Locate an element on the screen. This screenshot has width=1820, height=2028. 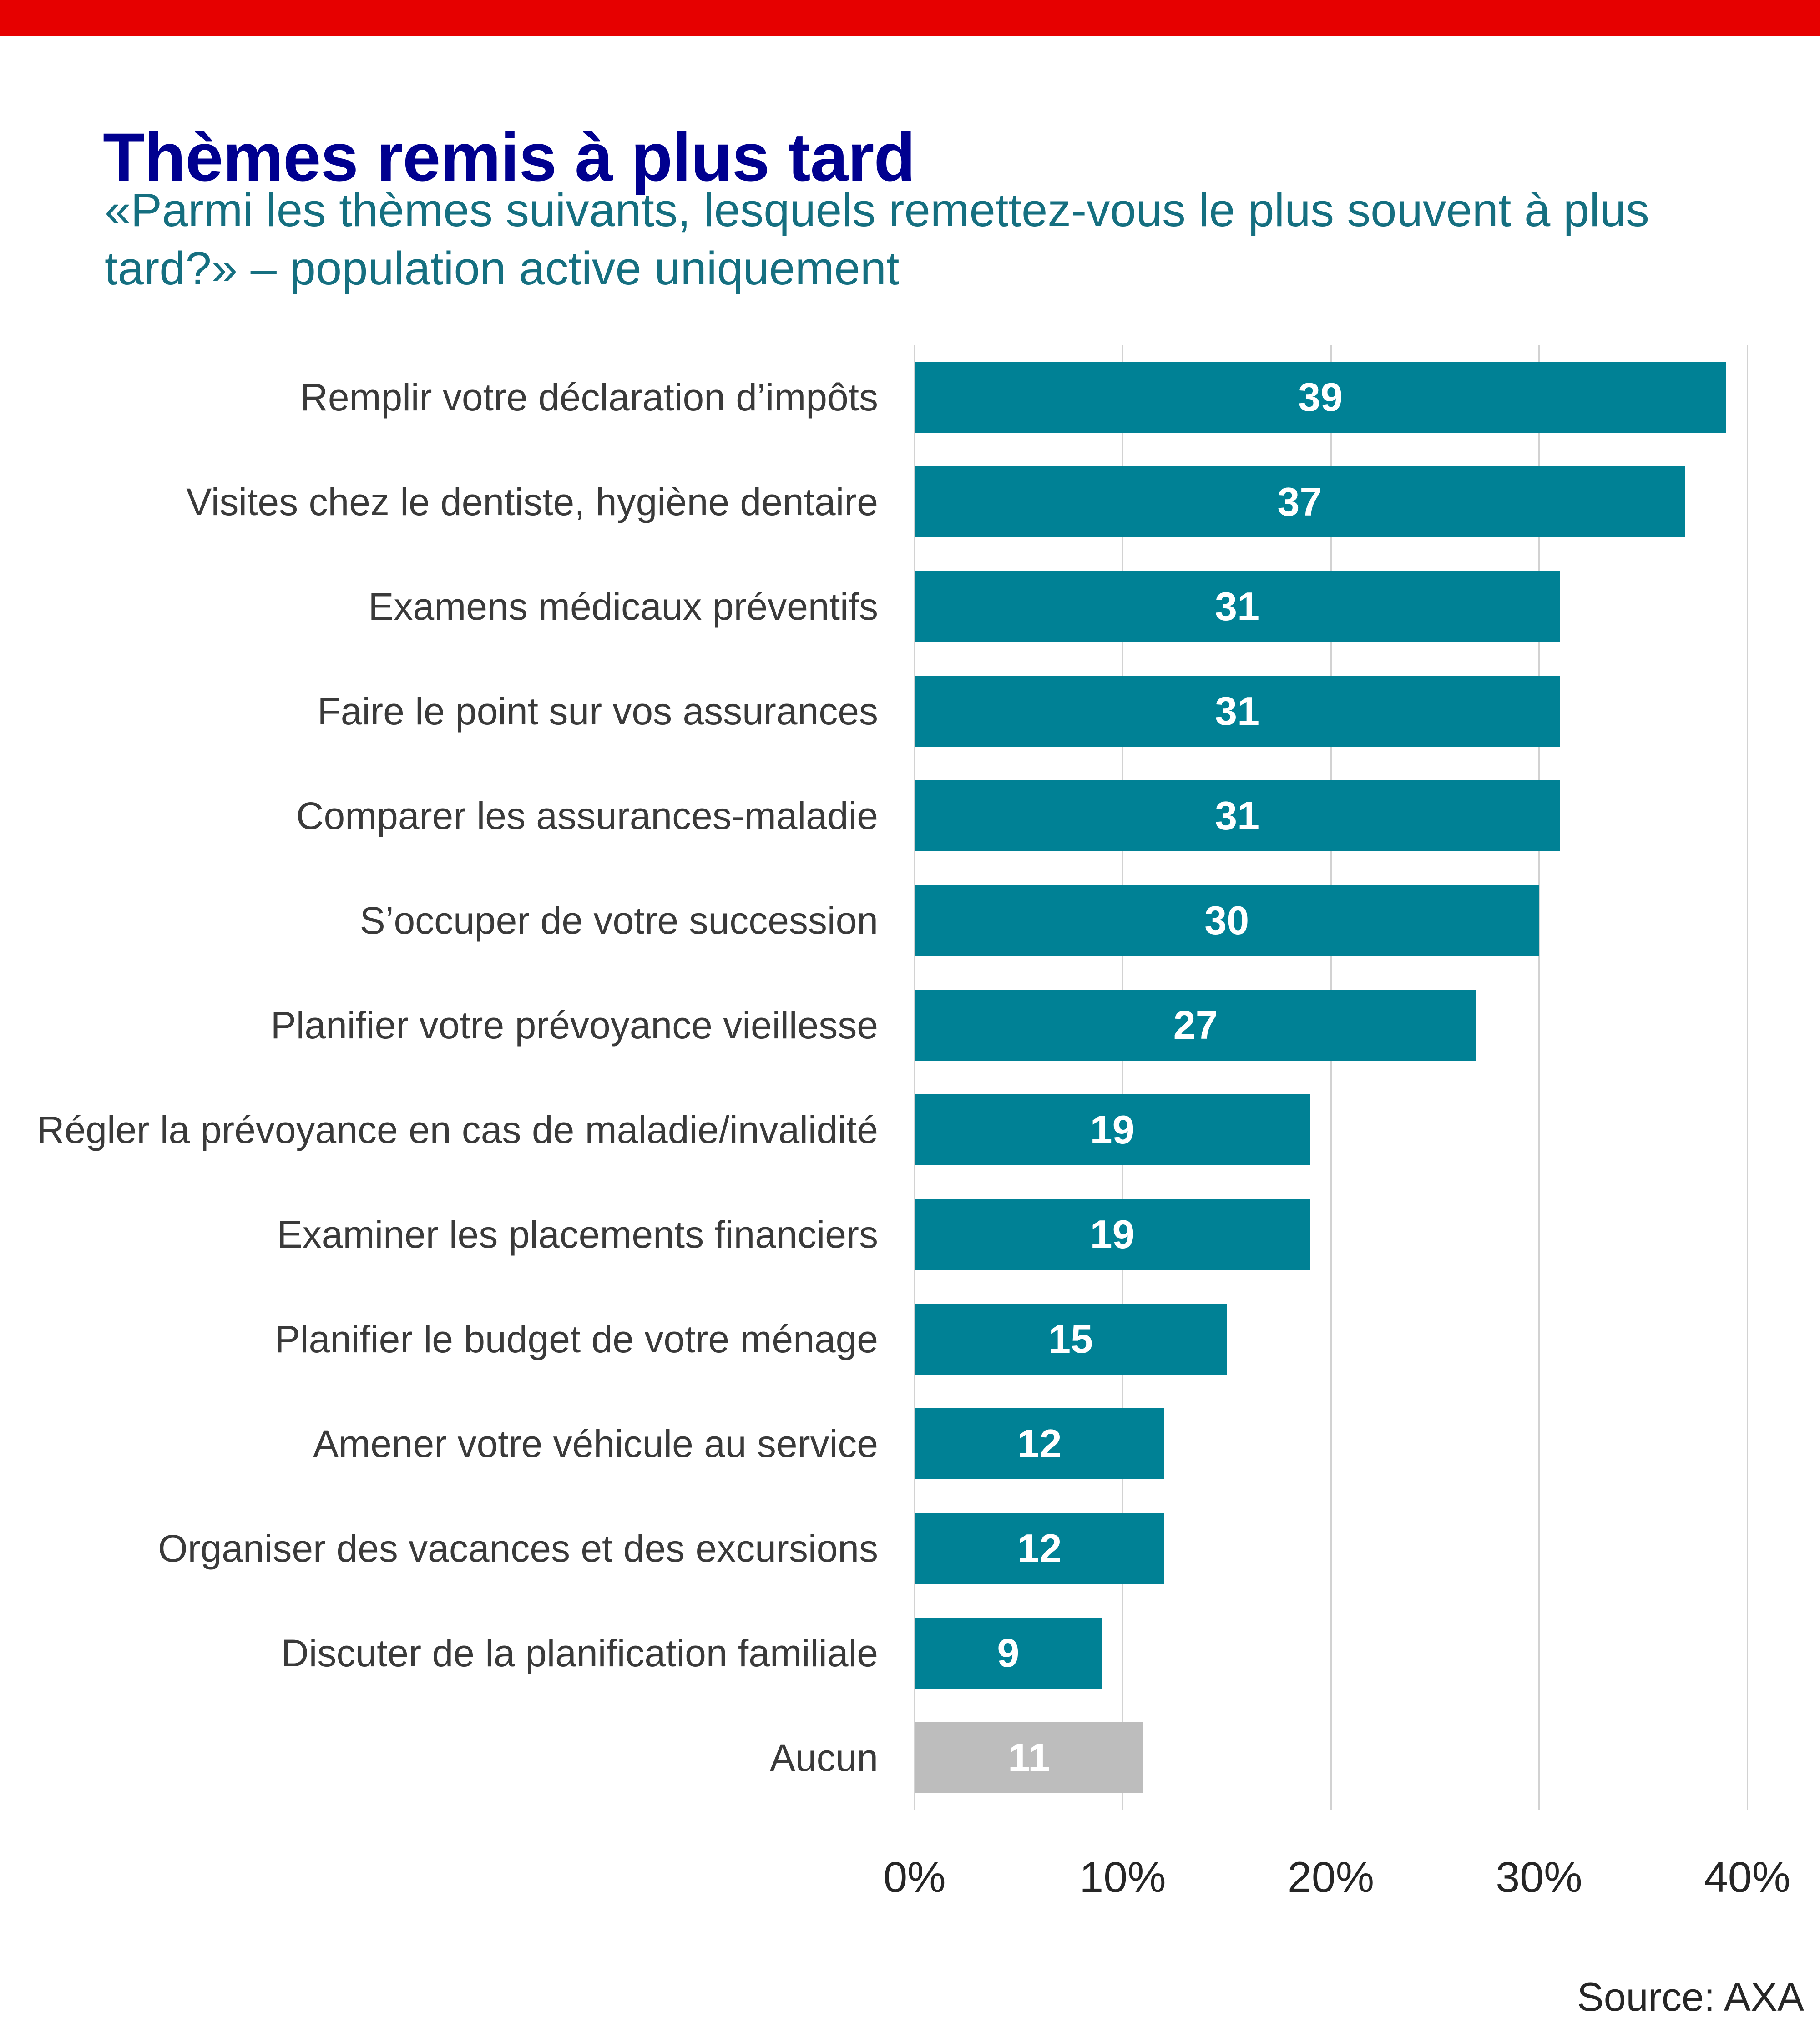
bar-value: 37 is located at coordinates (1300, 501).